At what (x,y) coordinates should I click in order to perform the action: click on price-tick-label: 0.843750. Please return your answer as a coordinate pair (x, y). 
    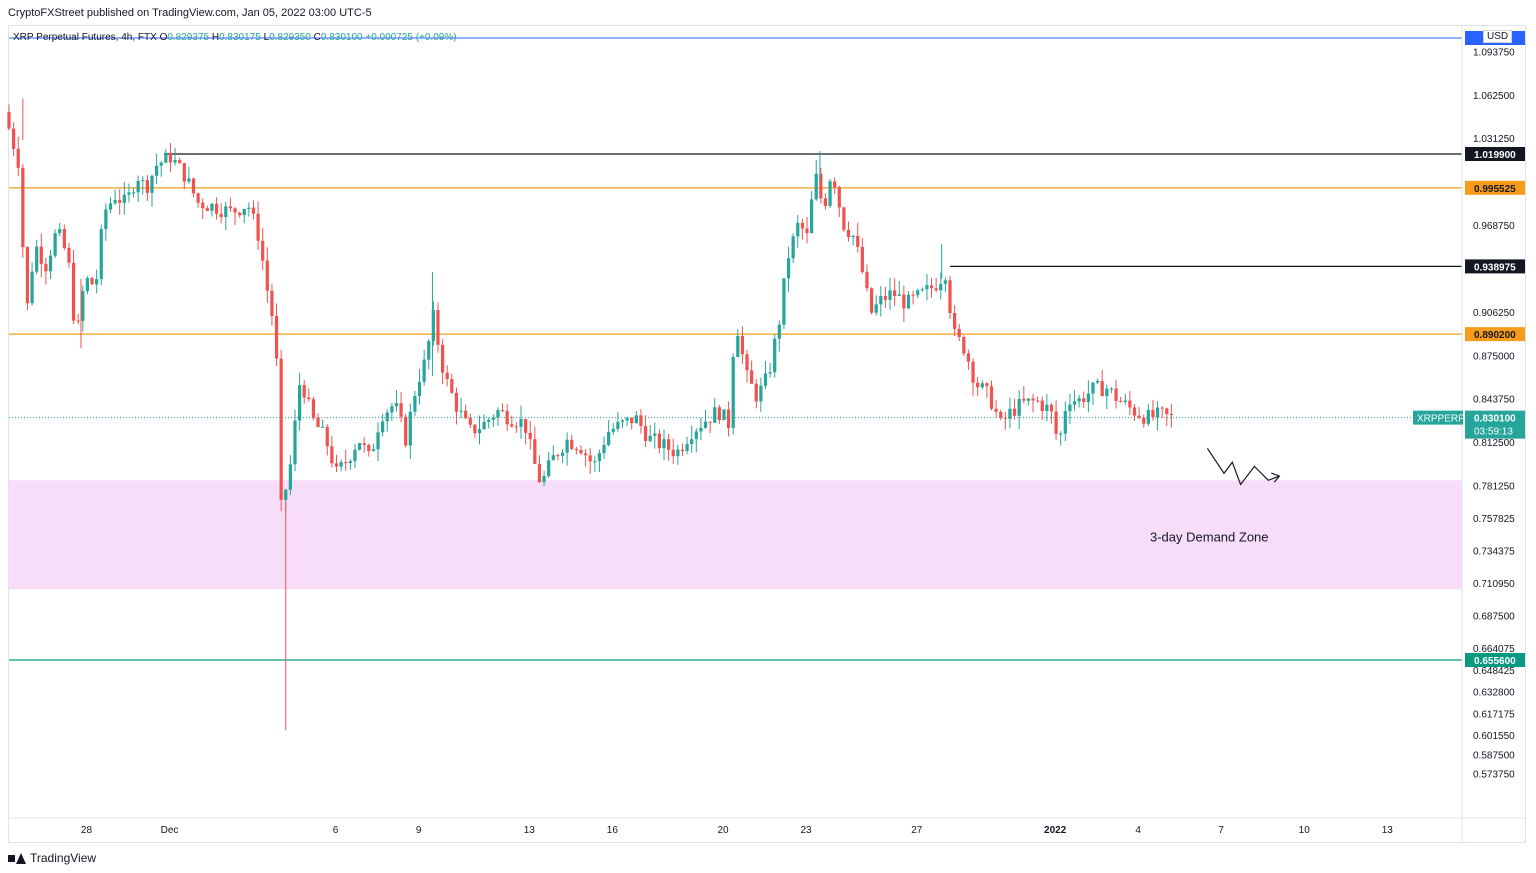
    Looking at the image, I should click on (1494, 400).